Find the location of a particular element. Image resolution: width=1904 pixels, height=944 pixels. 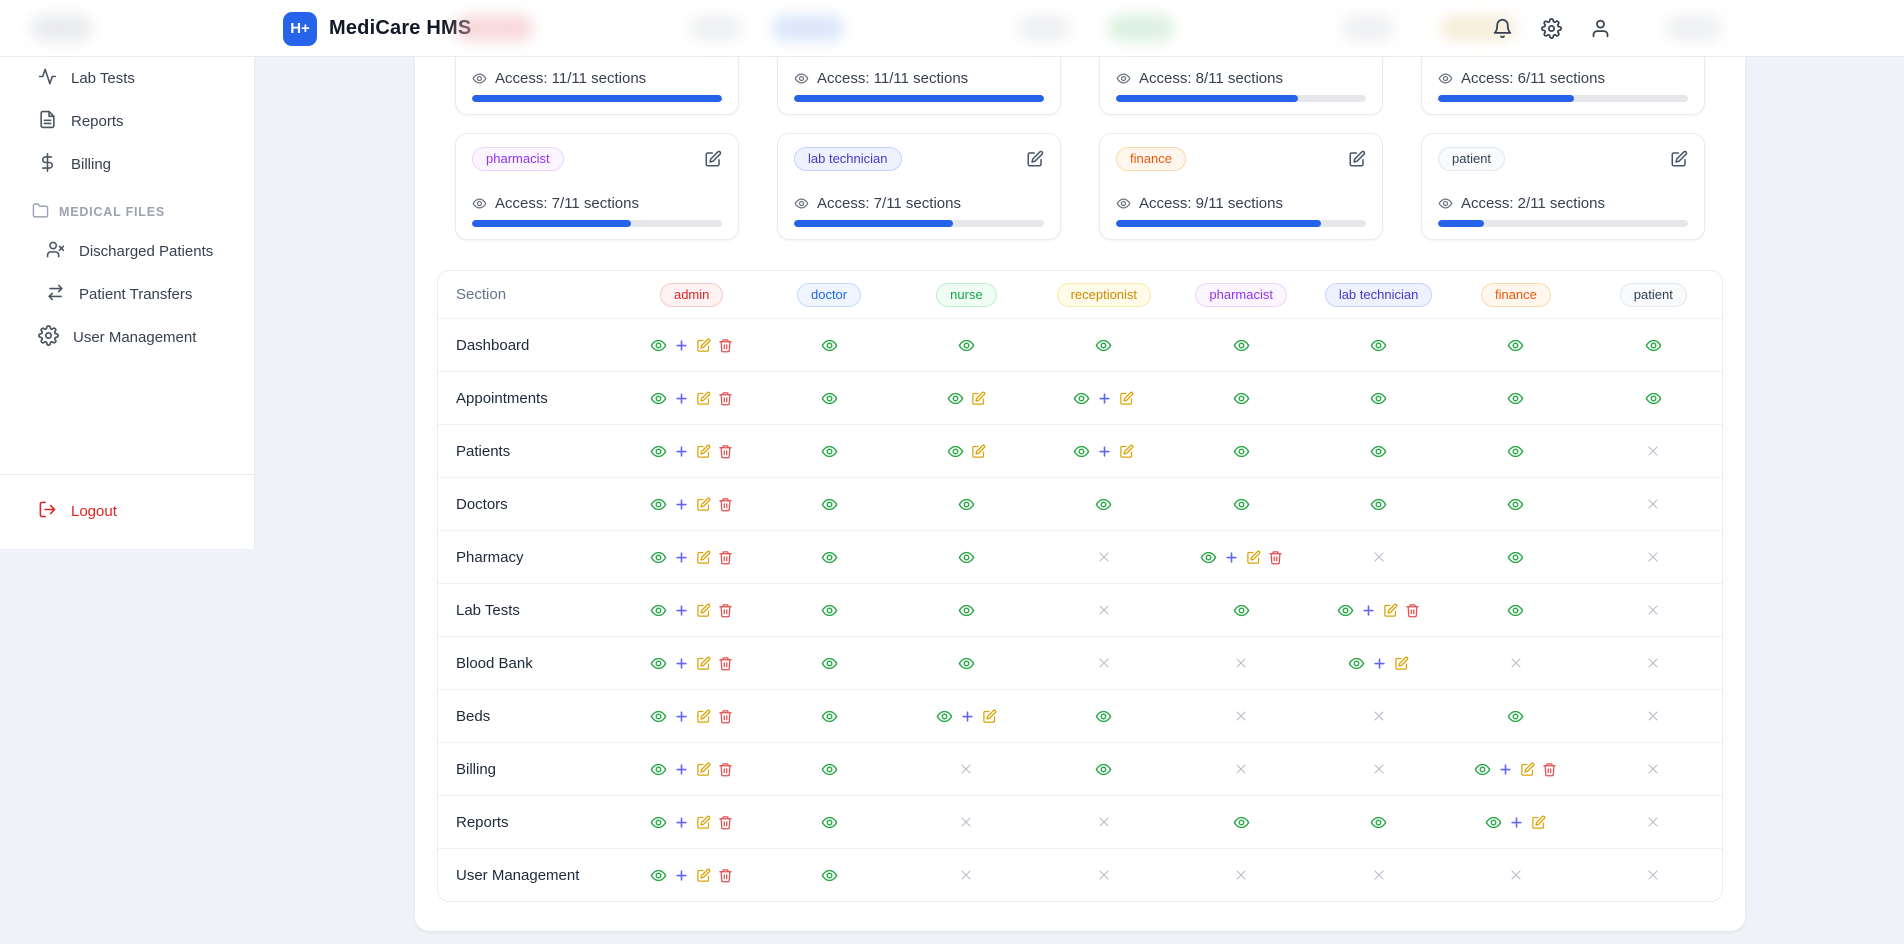

sidebar-item-user-management: User Management is located at coordinates (127, 337).